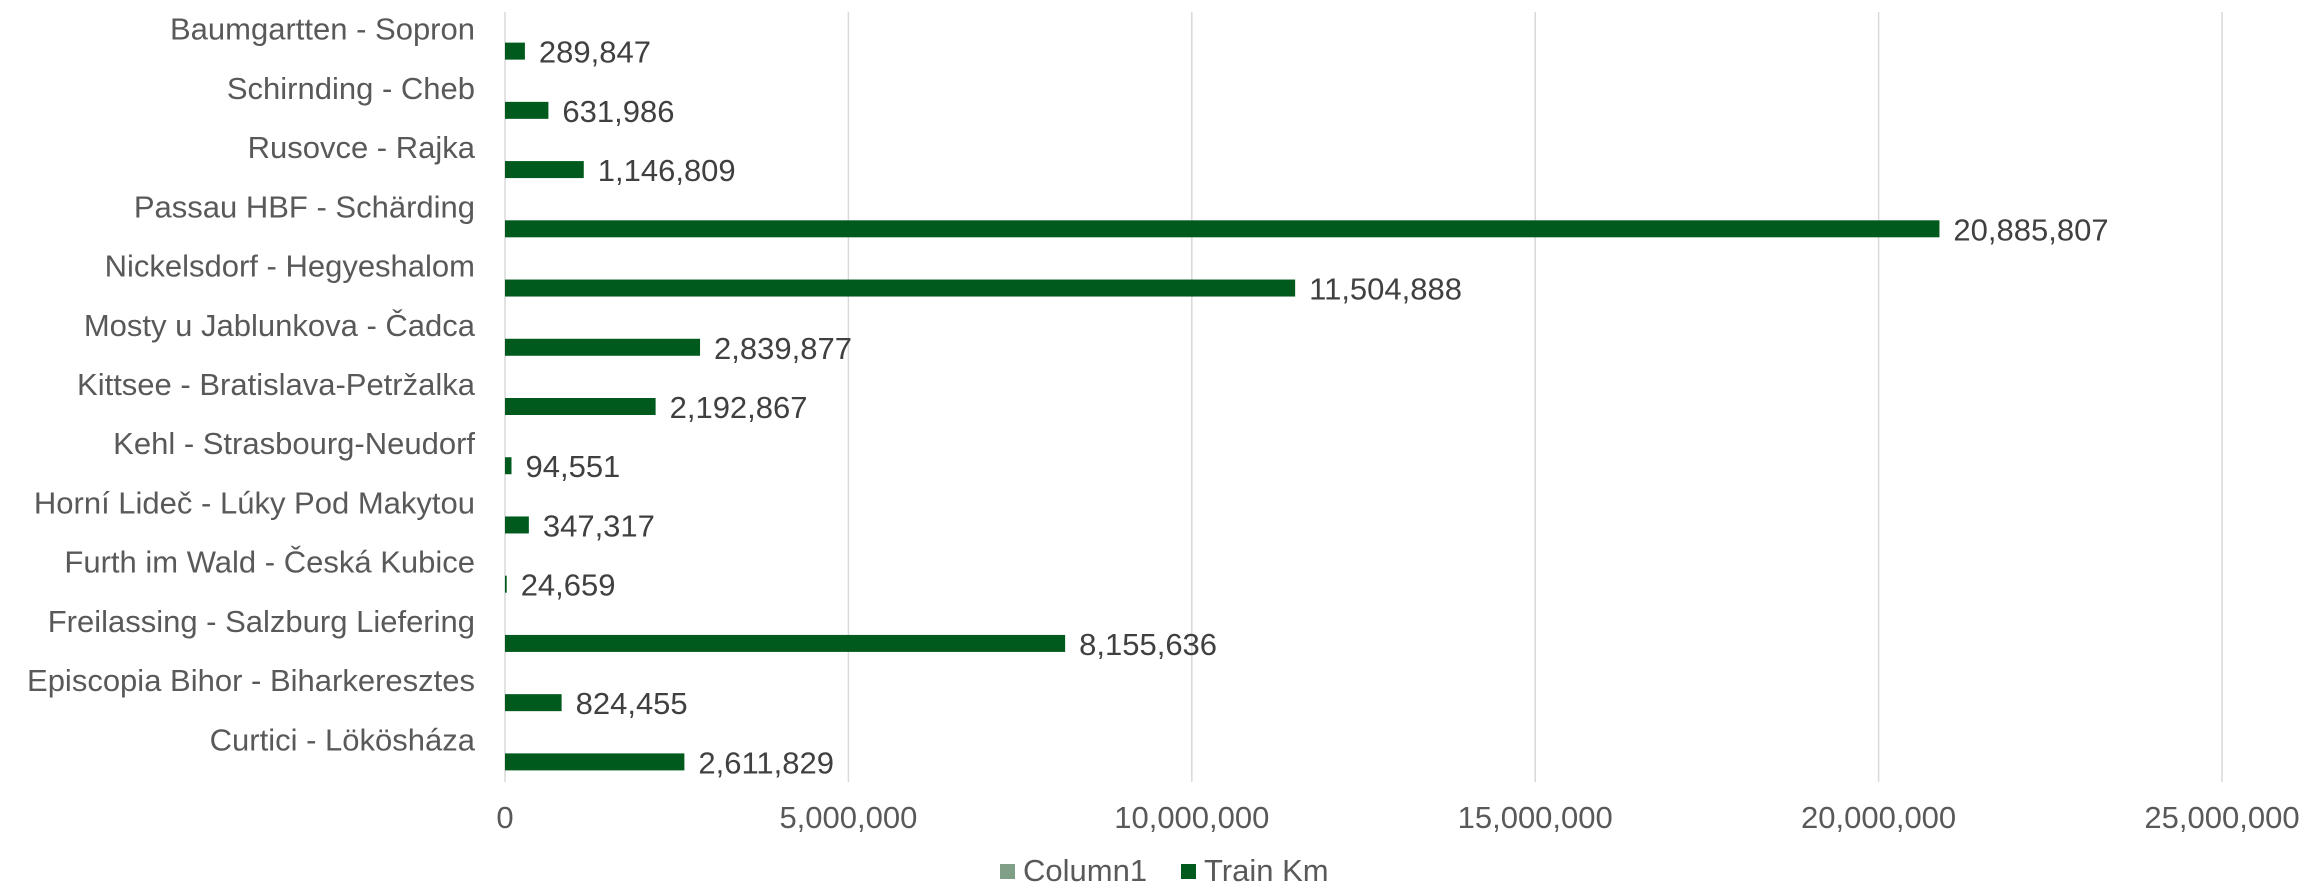 Image resolution: width=2315 pixels, height=883 pixels. I want to click on data-label: 289,847, so click(595, 52).